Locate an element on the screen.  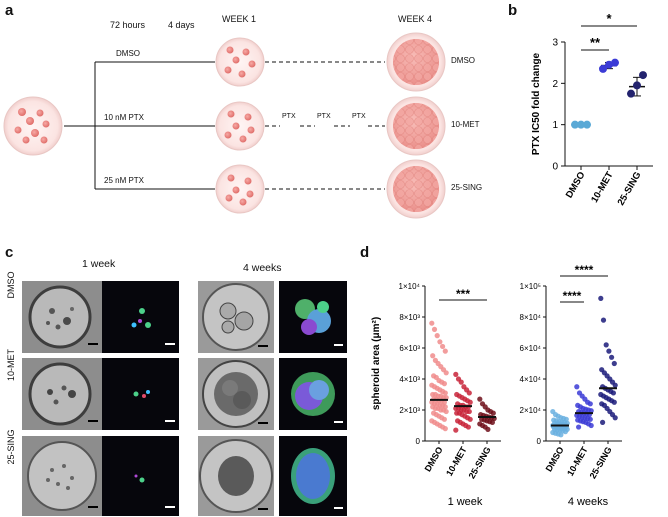
label-4-days: 4 days is located at coordinates (181, 25).